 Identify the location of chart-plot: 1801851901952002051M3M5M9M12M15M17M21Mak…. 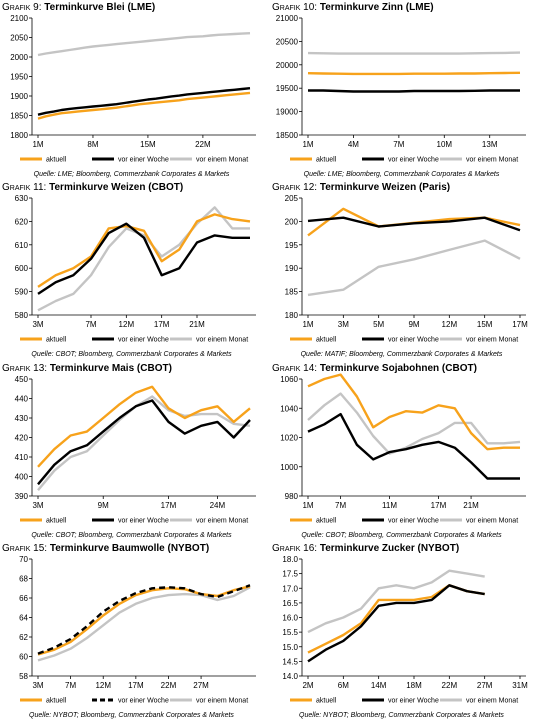
(401, 271).